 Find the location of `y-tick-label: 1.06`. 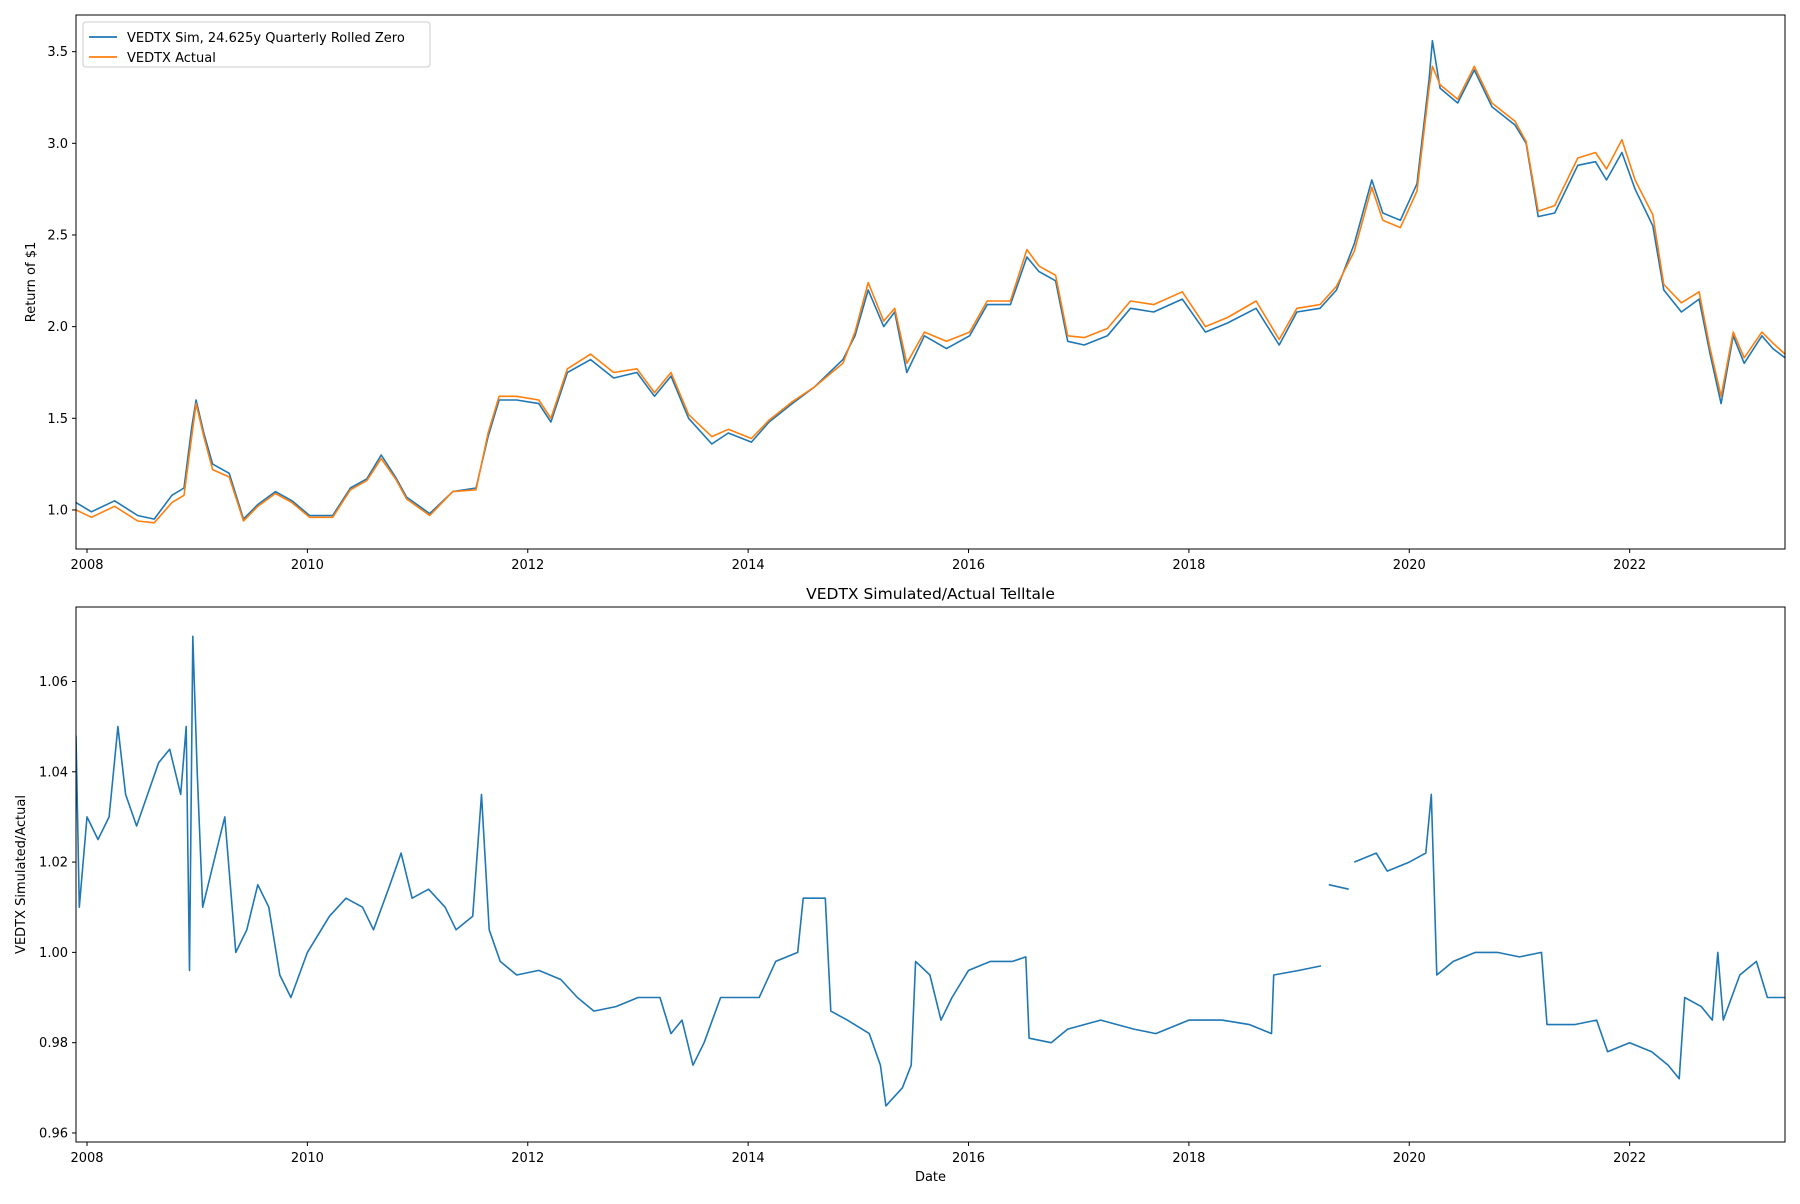

y-tick-label: 1.06 is located at coordinates (53, 682).